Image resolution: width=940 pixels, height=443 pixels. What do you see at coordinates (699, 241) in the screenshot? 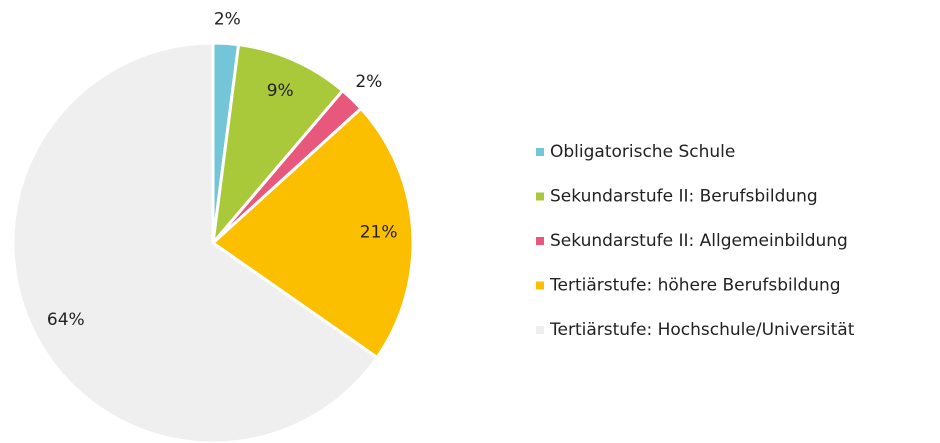
I see `legend-label: Sekundarstufe II: Allgemeinbildung` at bounding box center [699, 241].